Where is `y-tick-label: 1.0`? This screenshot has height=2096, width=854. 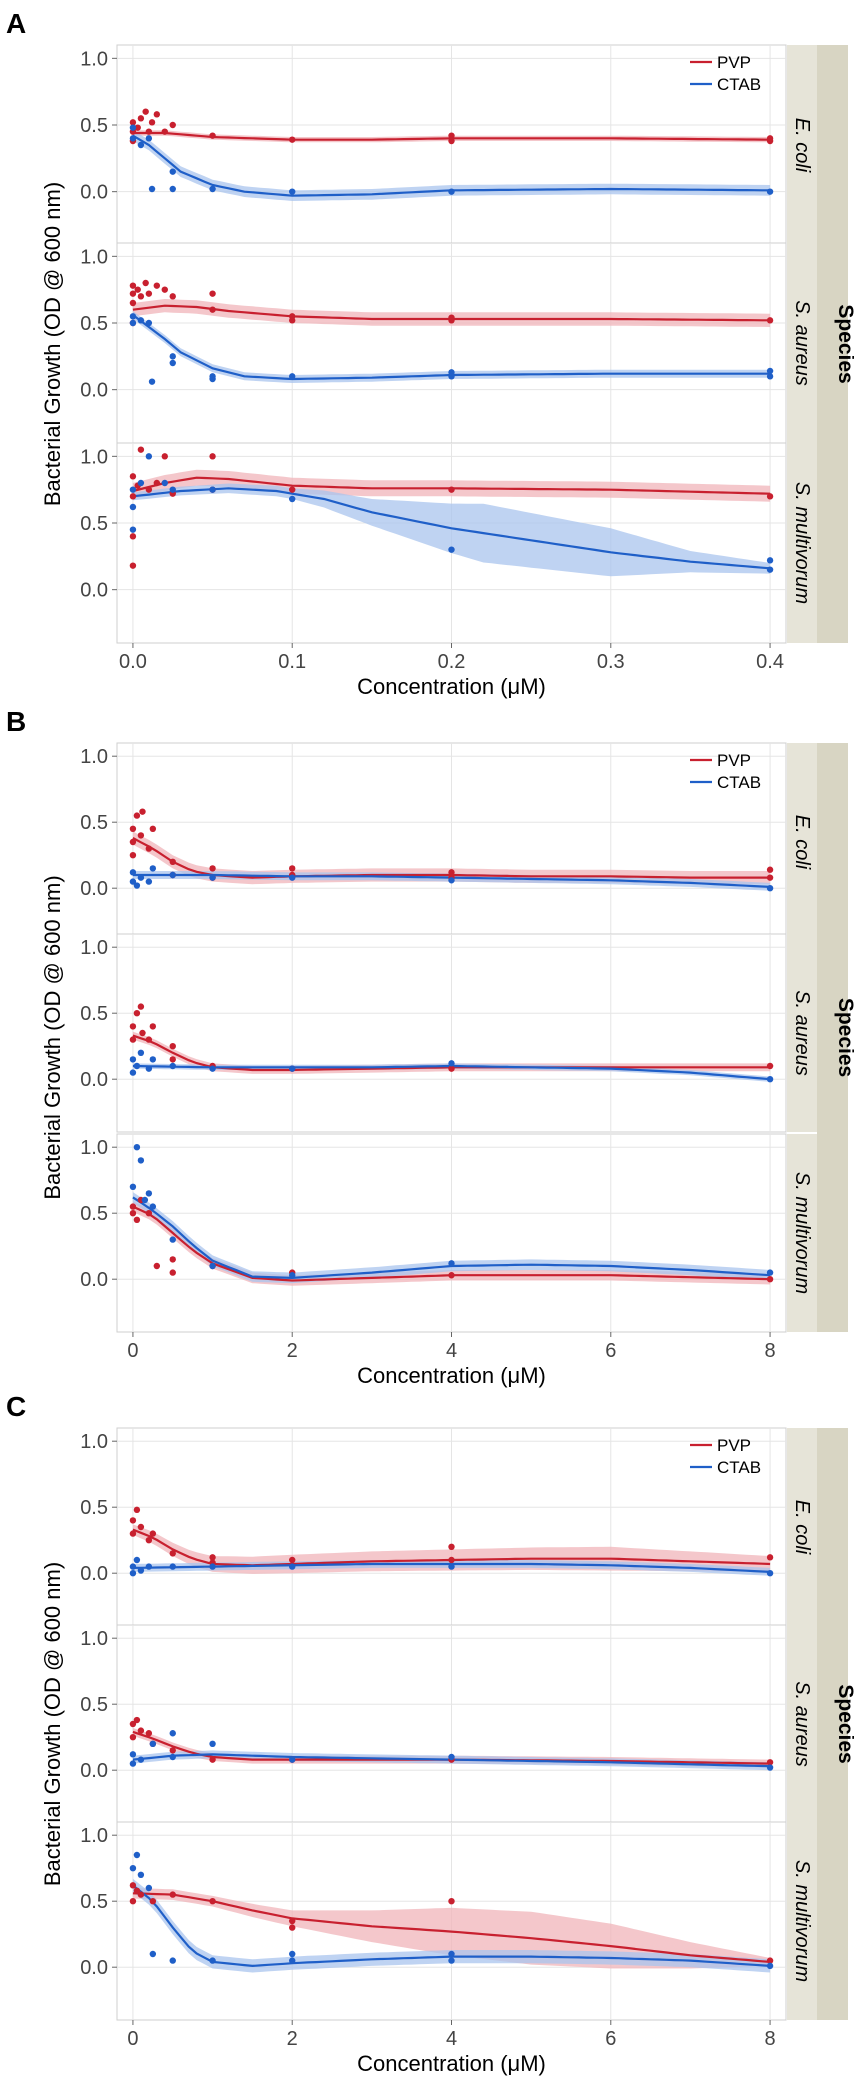
y-tick-label: 1.0 is located at coordinates (94, 1639).